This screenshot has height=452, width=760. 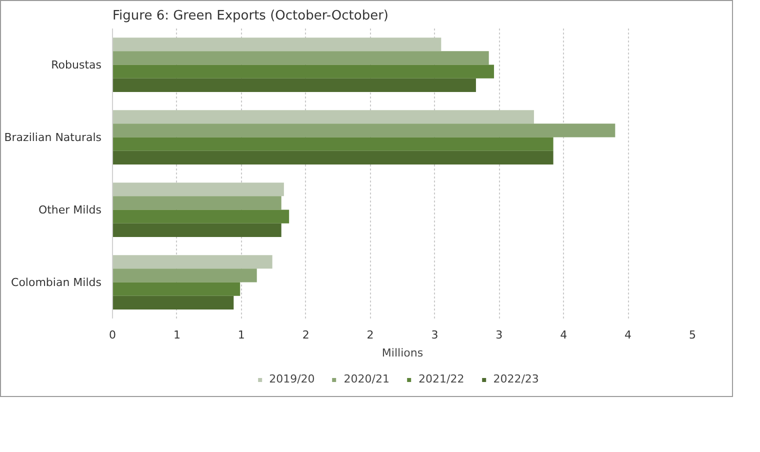 What do you see at coordinates (403, 353) in the screenshot?
I see `x-axis-title: Millions` at bounding box center [403, 353].